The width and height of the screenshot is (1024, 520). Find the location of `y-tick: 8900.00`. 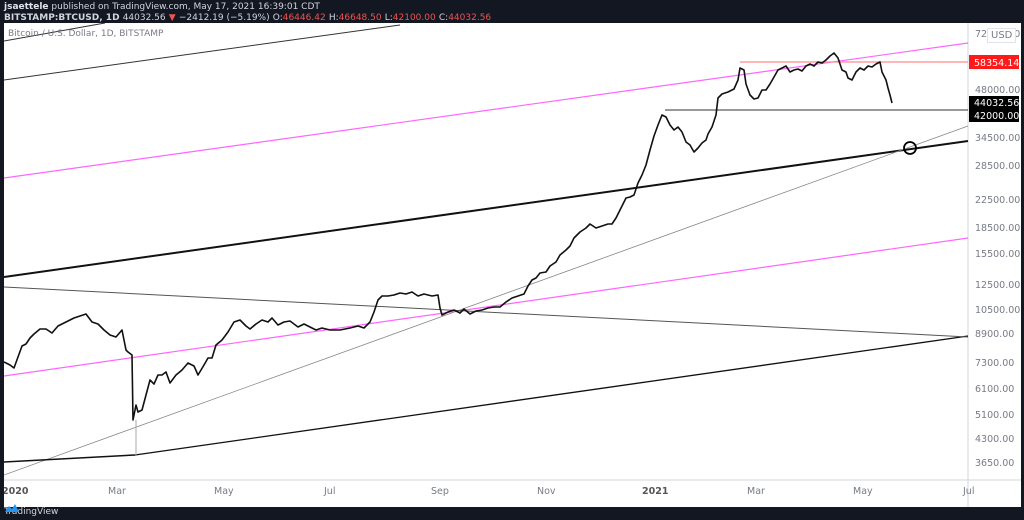

y-tick: 8900.00 is located at coordinates (994, 334).